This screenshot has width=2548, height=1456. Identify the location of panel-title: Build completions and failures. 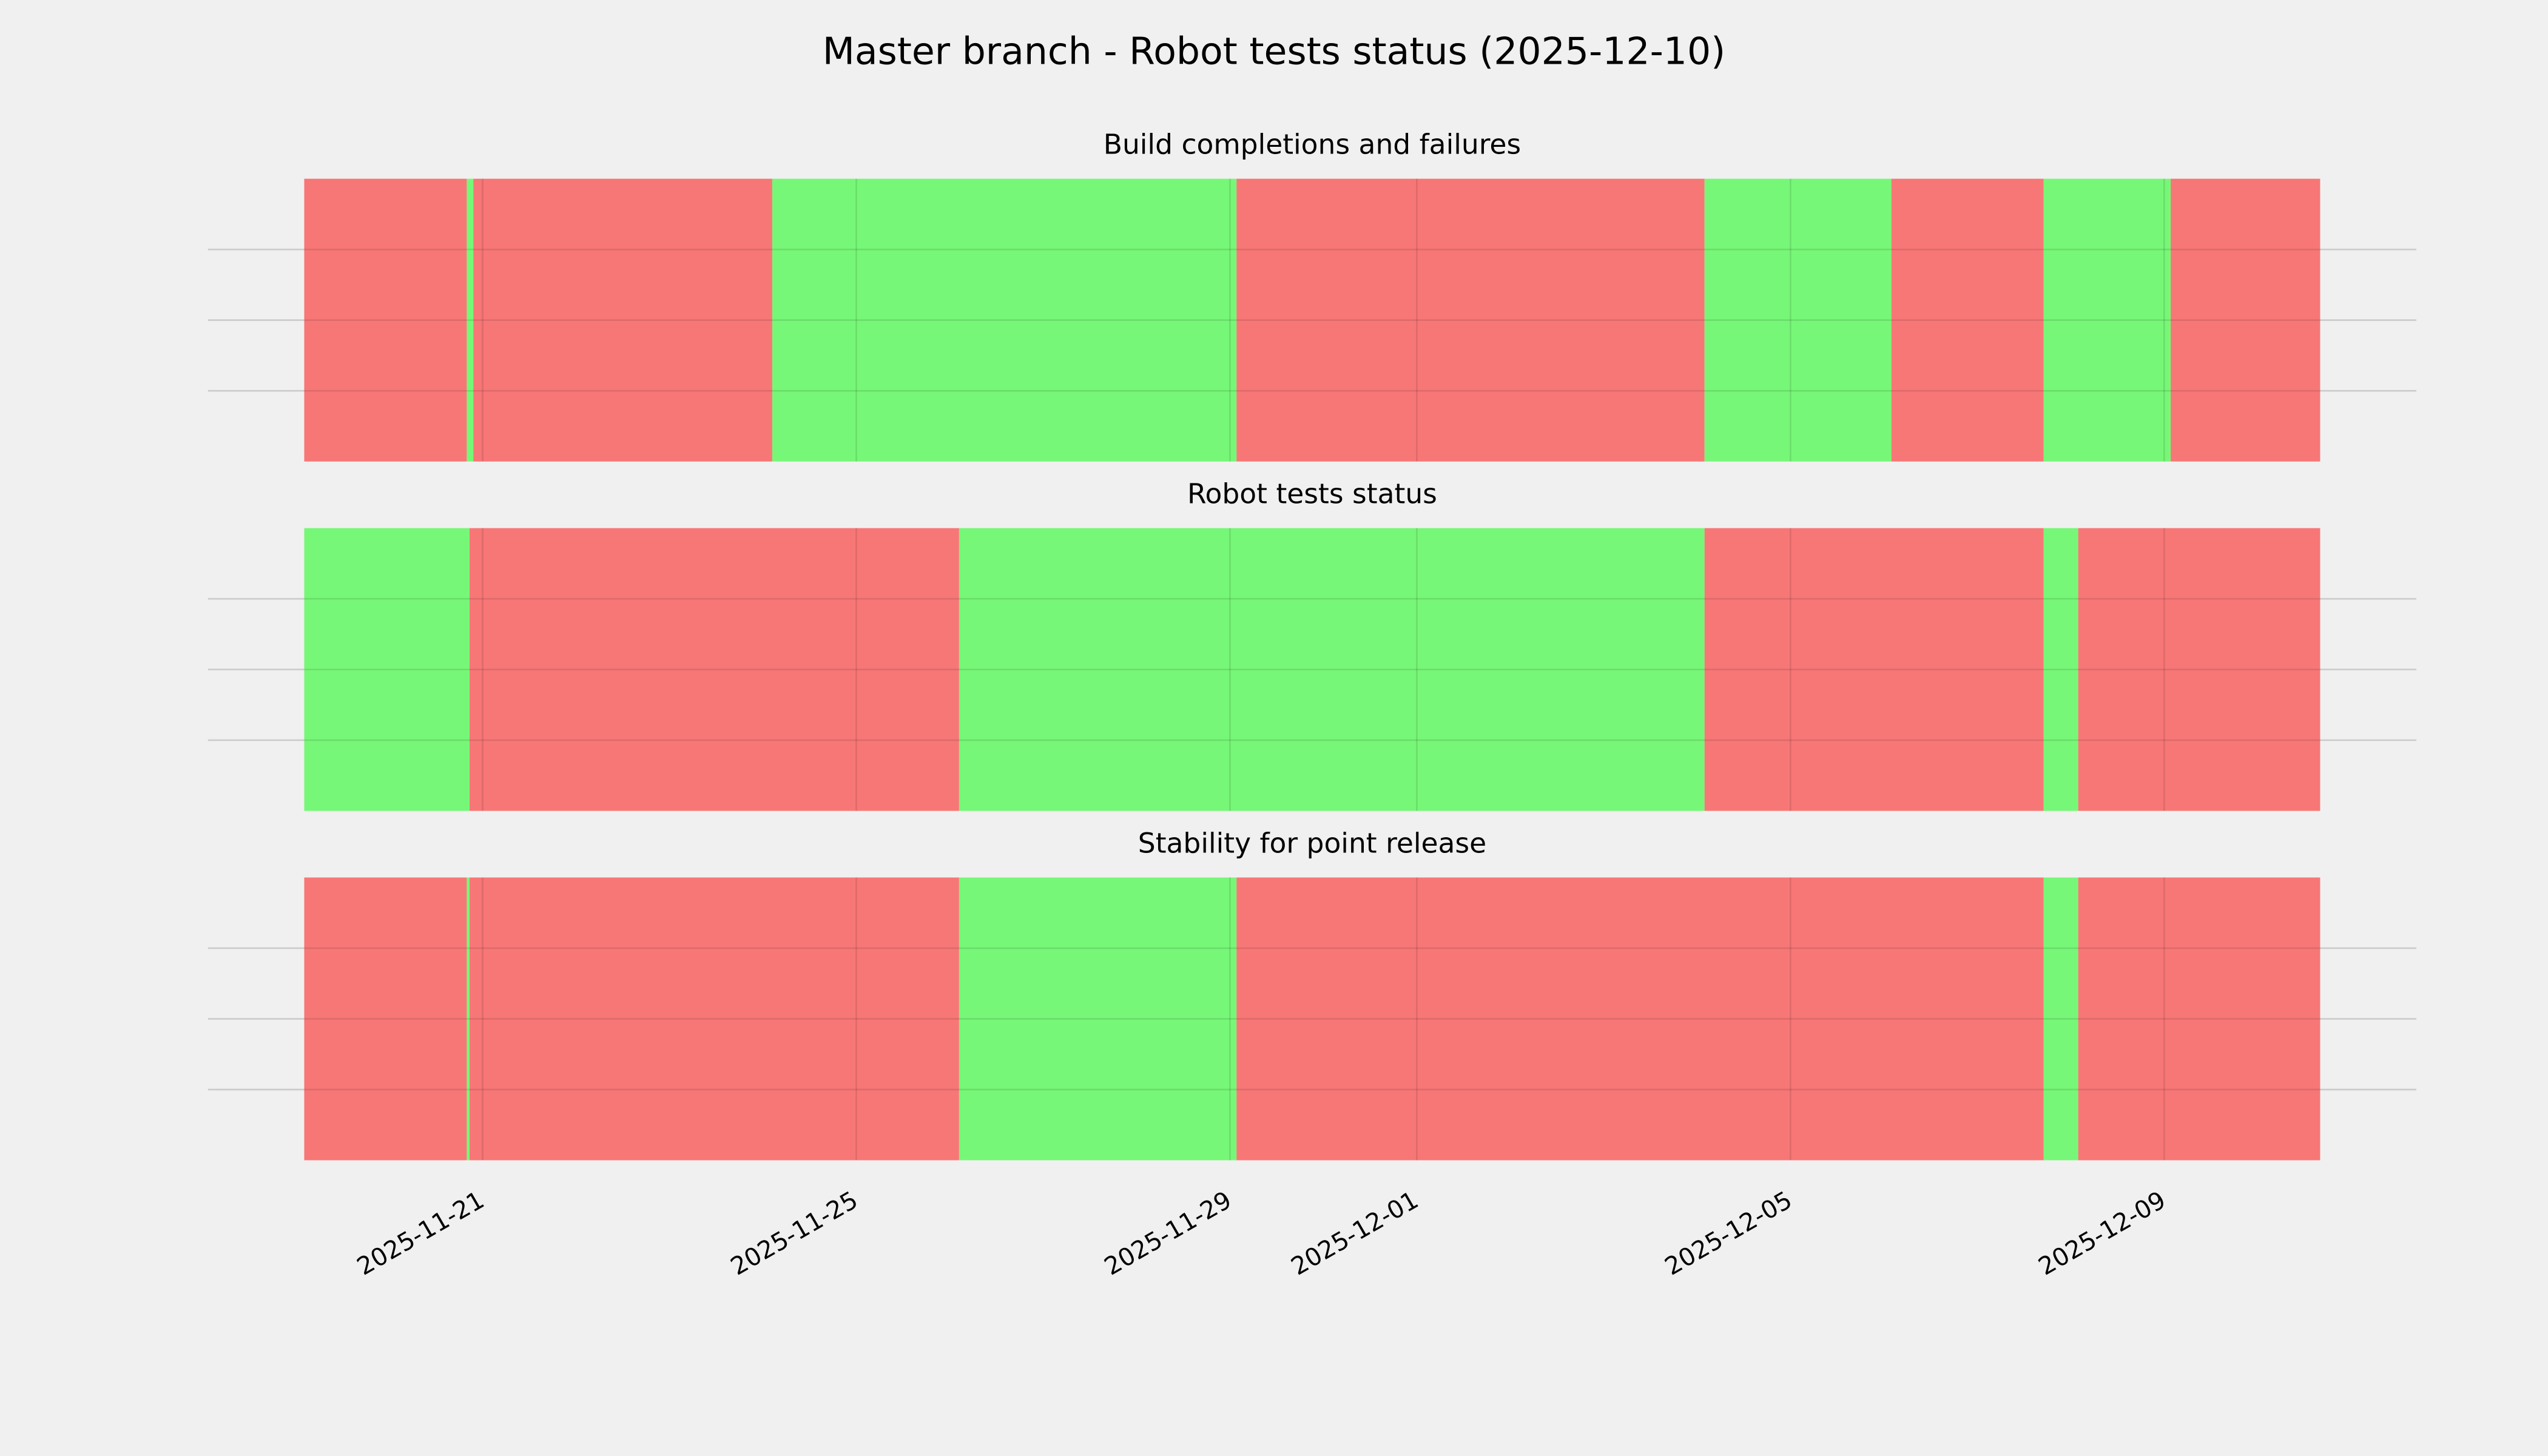
(1312, 145).